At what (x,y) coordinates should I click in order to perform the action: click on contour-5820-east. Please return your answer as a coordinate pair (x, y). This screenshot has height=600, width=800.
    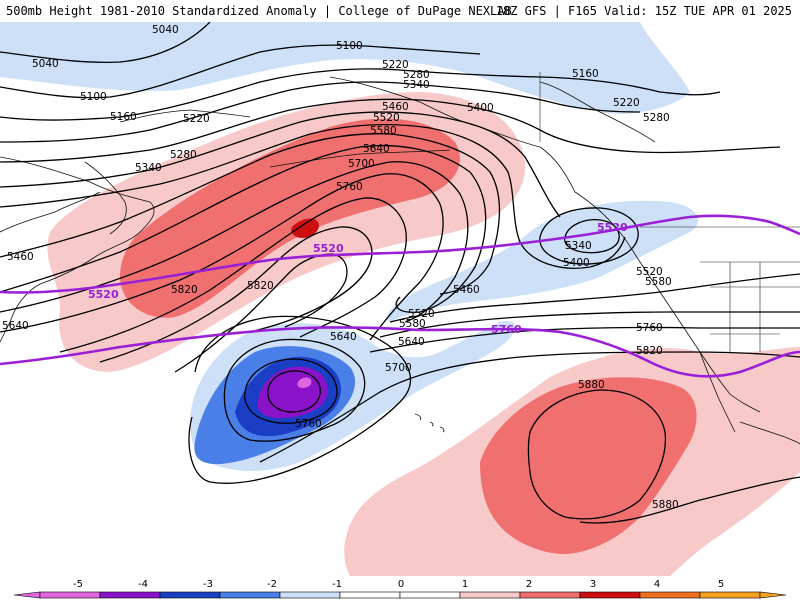
    Looking at the image, I should click on (529, 407).